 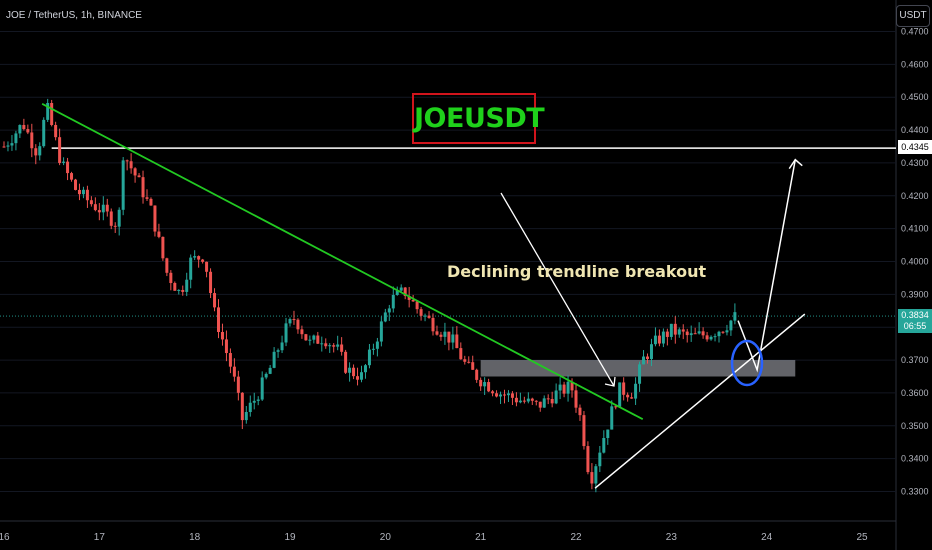 I want to click on support-zone, so click(x=638, y=368).